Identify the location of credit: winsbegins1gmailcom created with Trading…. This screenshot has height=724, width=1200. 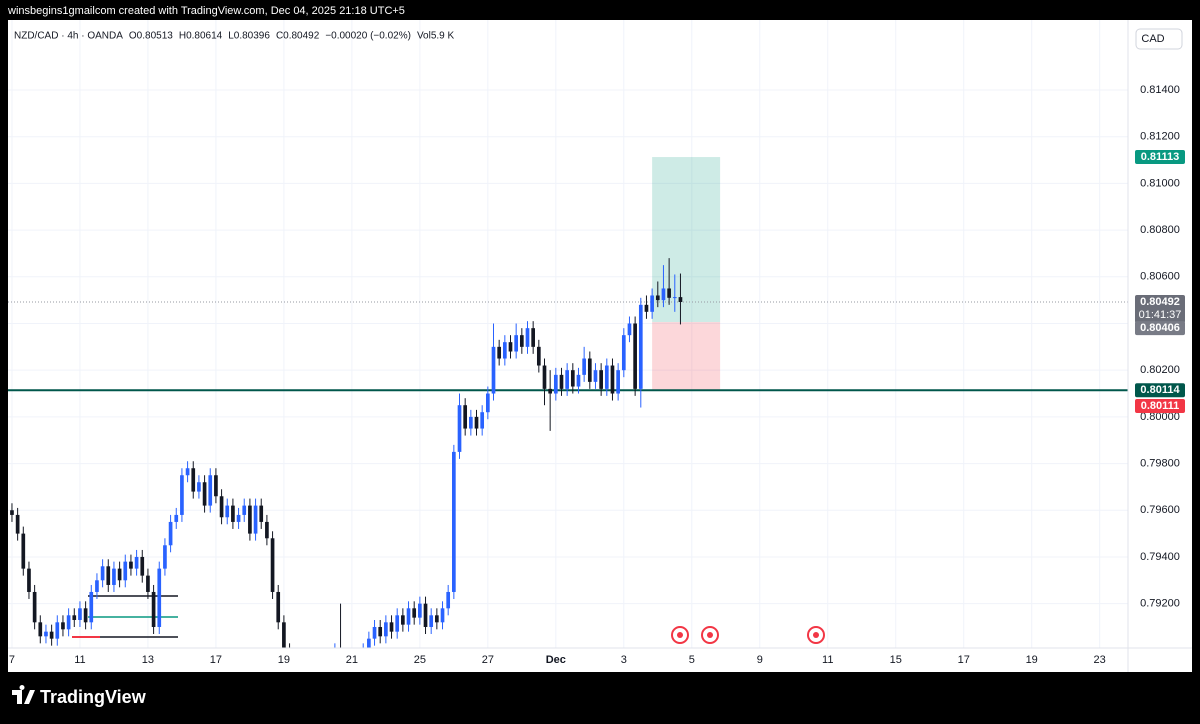
(206, 11).